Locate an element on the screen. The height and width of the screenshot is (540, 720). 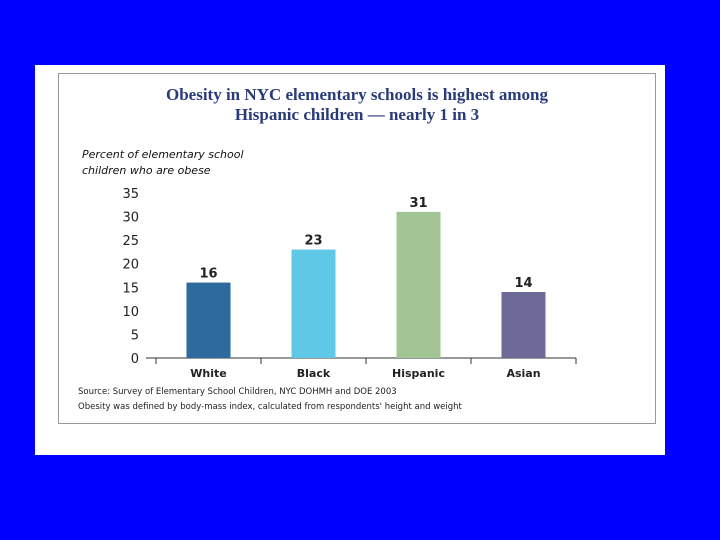
y-axis-label-line-2: children who are obese is located at coordinates (146, 170).